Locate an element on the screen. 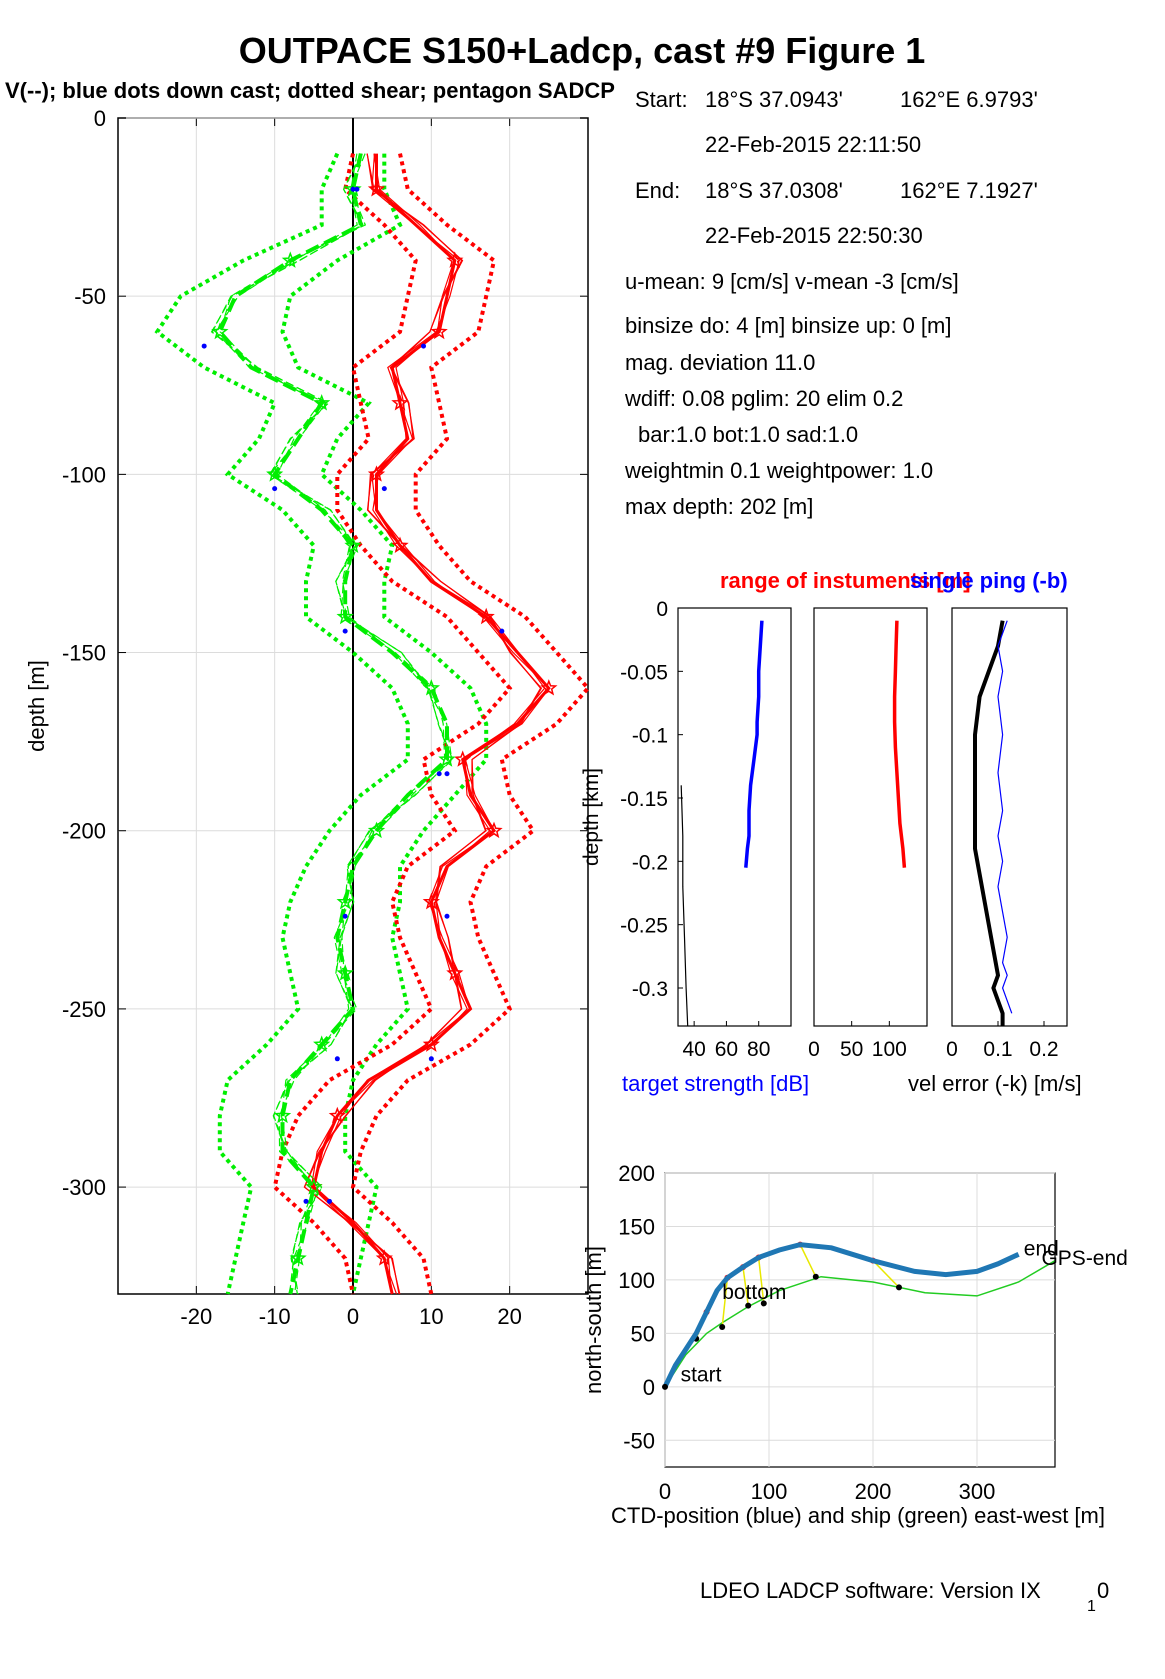 This screenshot has height=1679, width=1165. x-tick-label: 200 is located at coordinates (873, 1491).